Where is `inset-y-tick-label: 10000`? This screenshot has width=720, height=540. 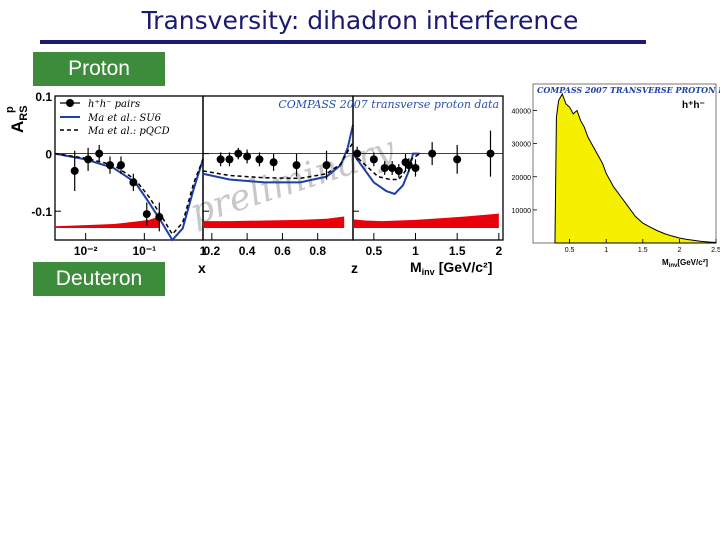
inset-y-tick-label: 10000 is located at coordinates (522, 211).